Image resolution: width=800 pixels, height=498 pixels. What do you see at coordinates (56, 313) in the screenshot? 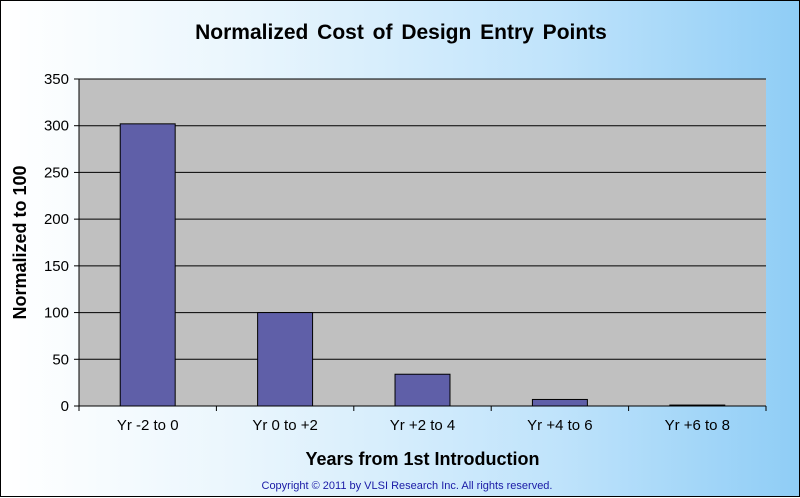
I see `y-tick-label: 100` at bounding box center [56, 313].